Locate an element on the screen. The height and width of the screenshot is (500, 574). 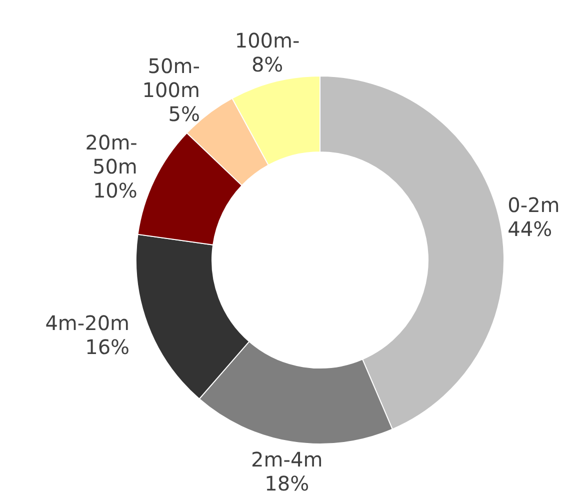
slice-label: 100m- is located at coordinates (267, 40).